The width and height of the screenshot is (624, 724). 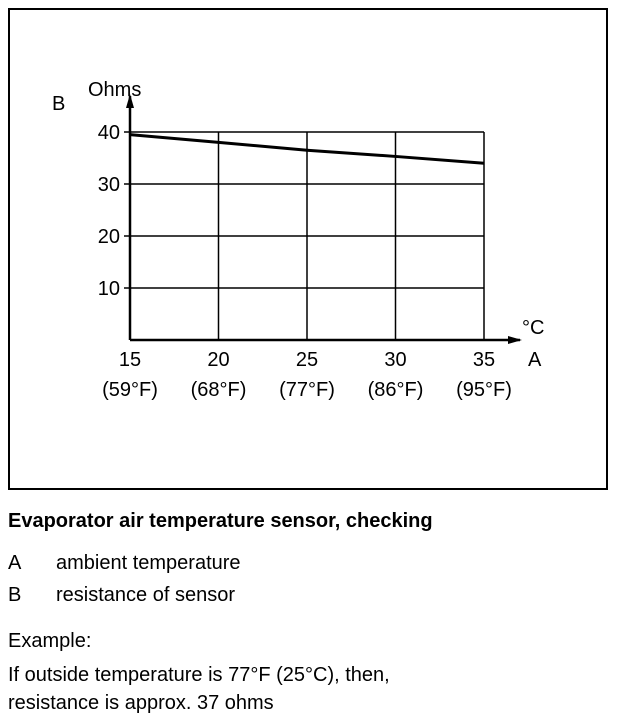 I want to click on x-tick-label: 30, so click(x=395, y=360).